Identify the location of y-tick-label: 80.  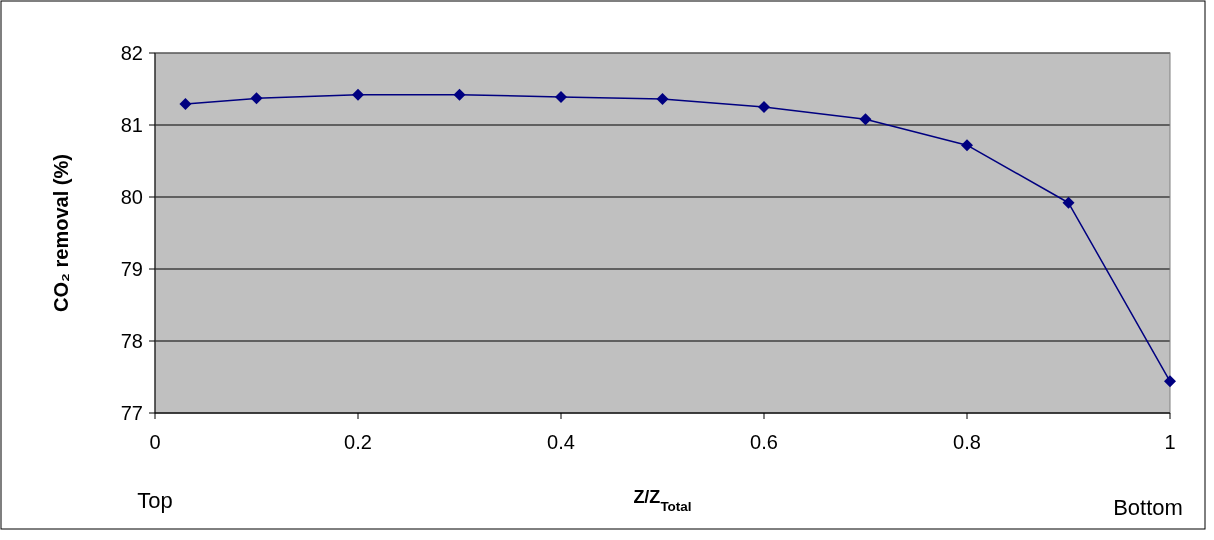
(131, 197).